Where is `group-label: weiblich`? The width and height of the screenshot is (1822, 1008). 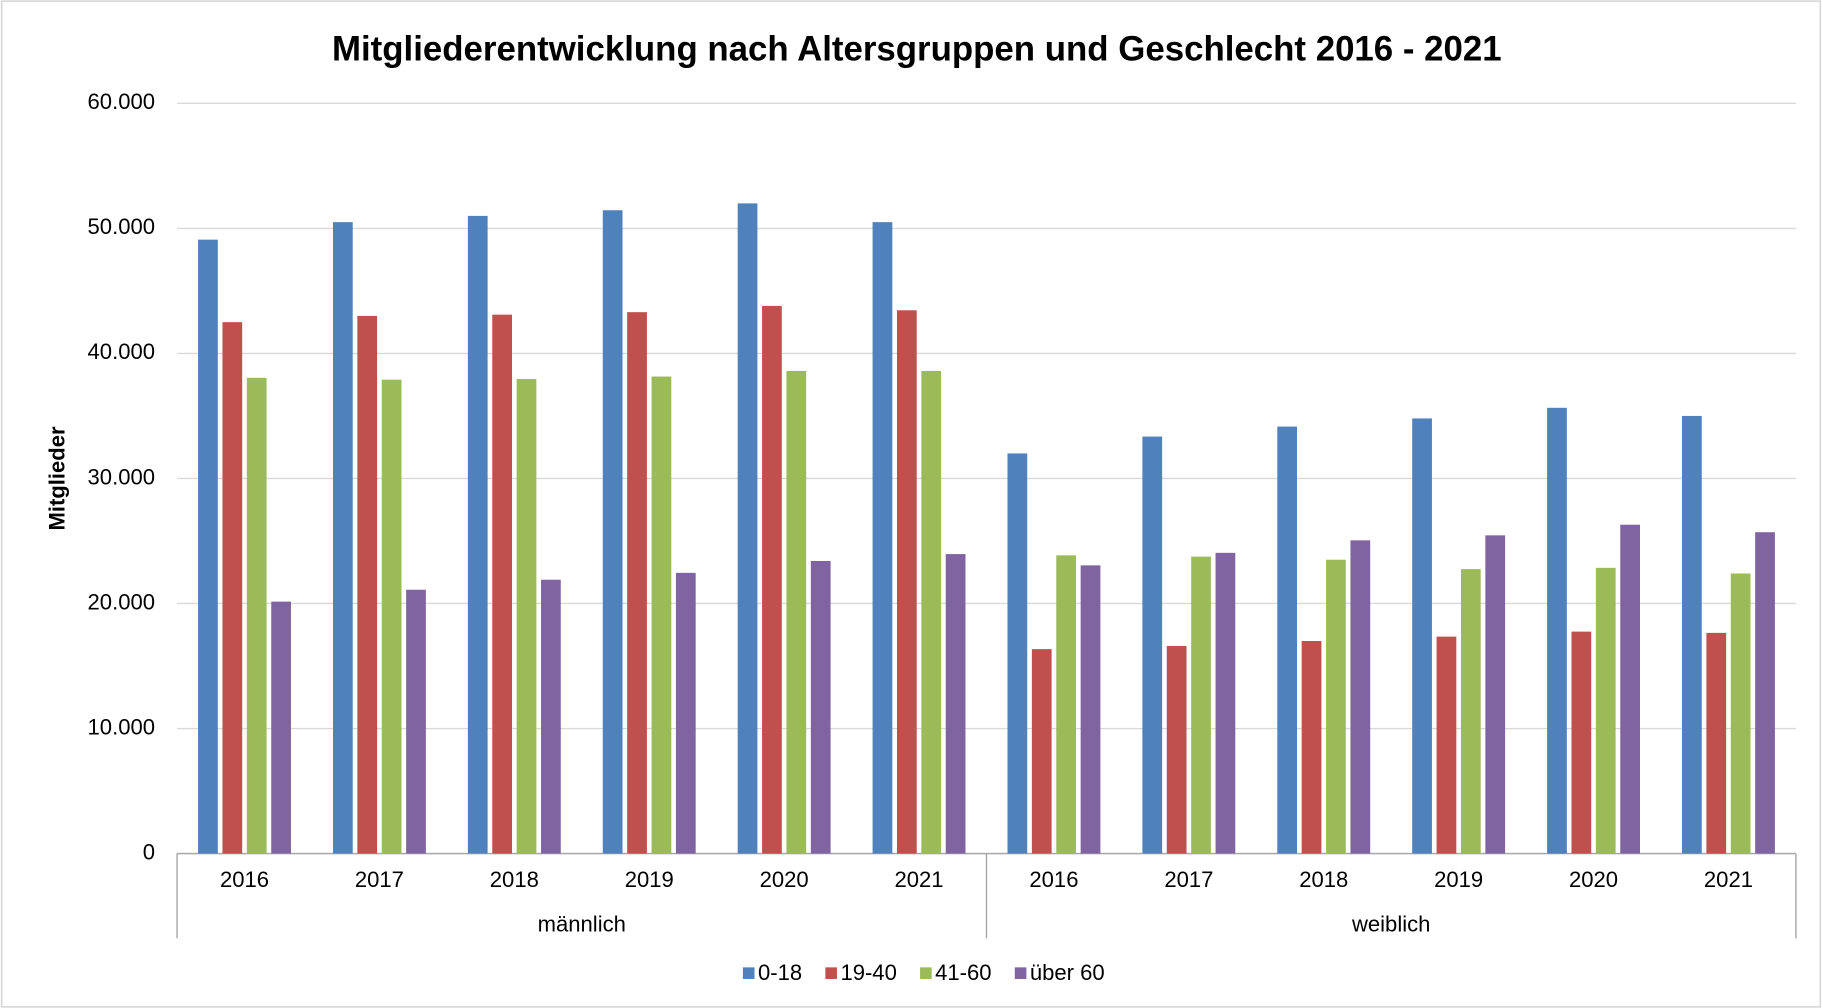
group-label: weiblich is located at coordinates (1390, 923).